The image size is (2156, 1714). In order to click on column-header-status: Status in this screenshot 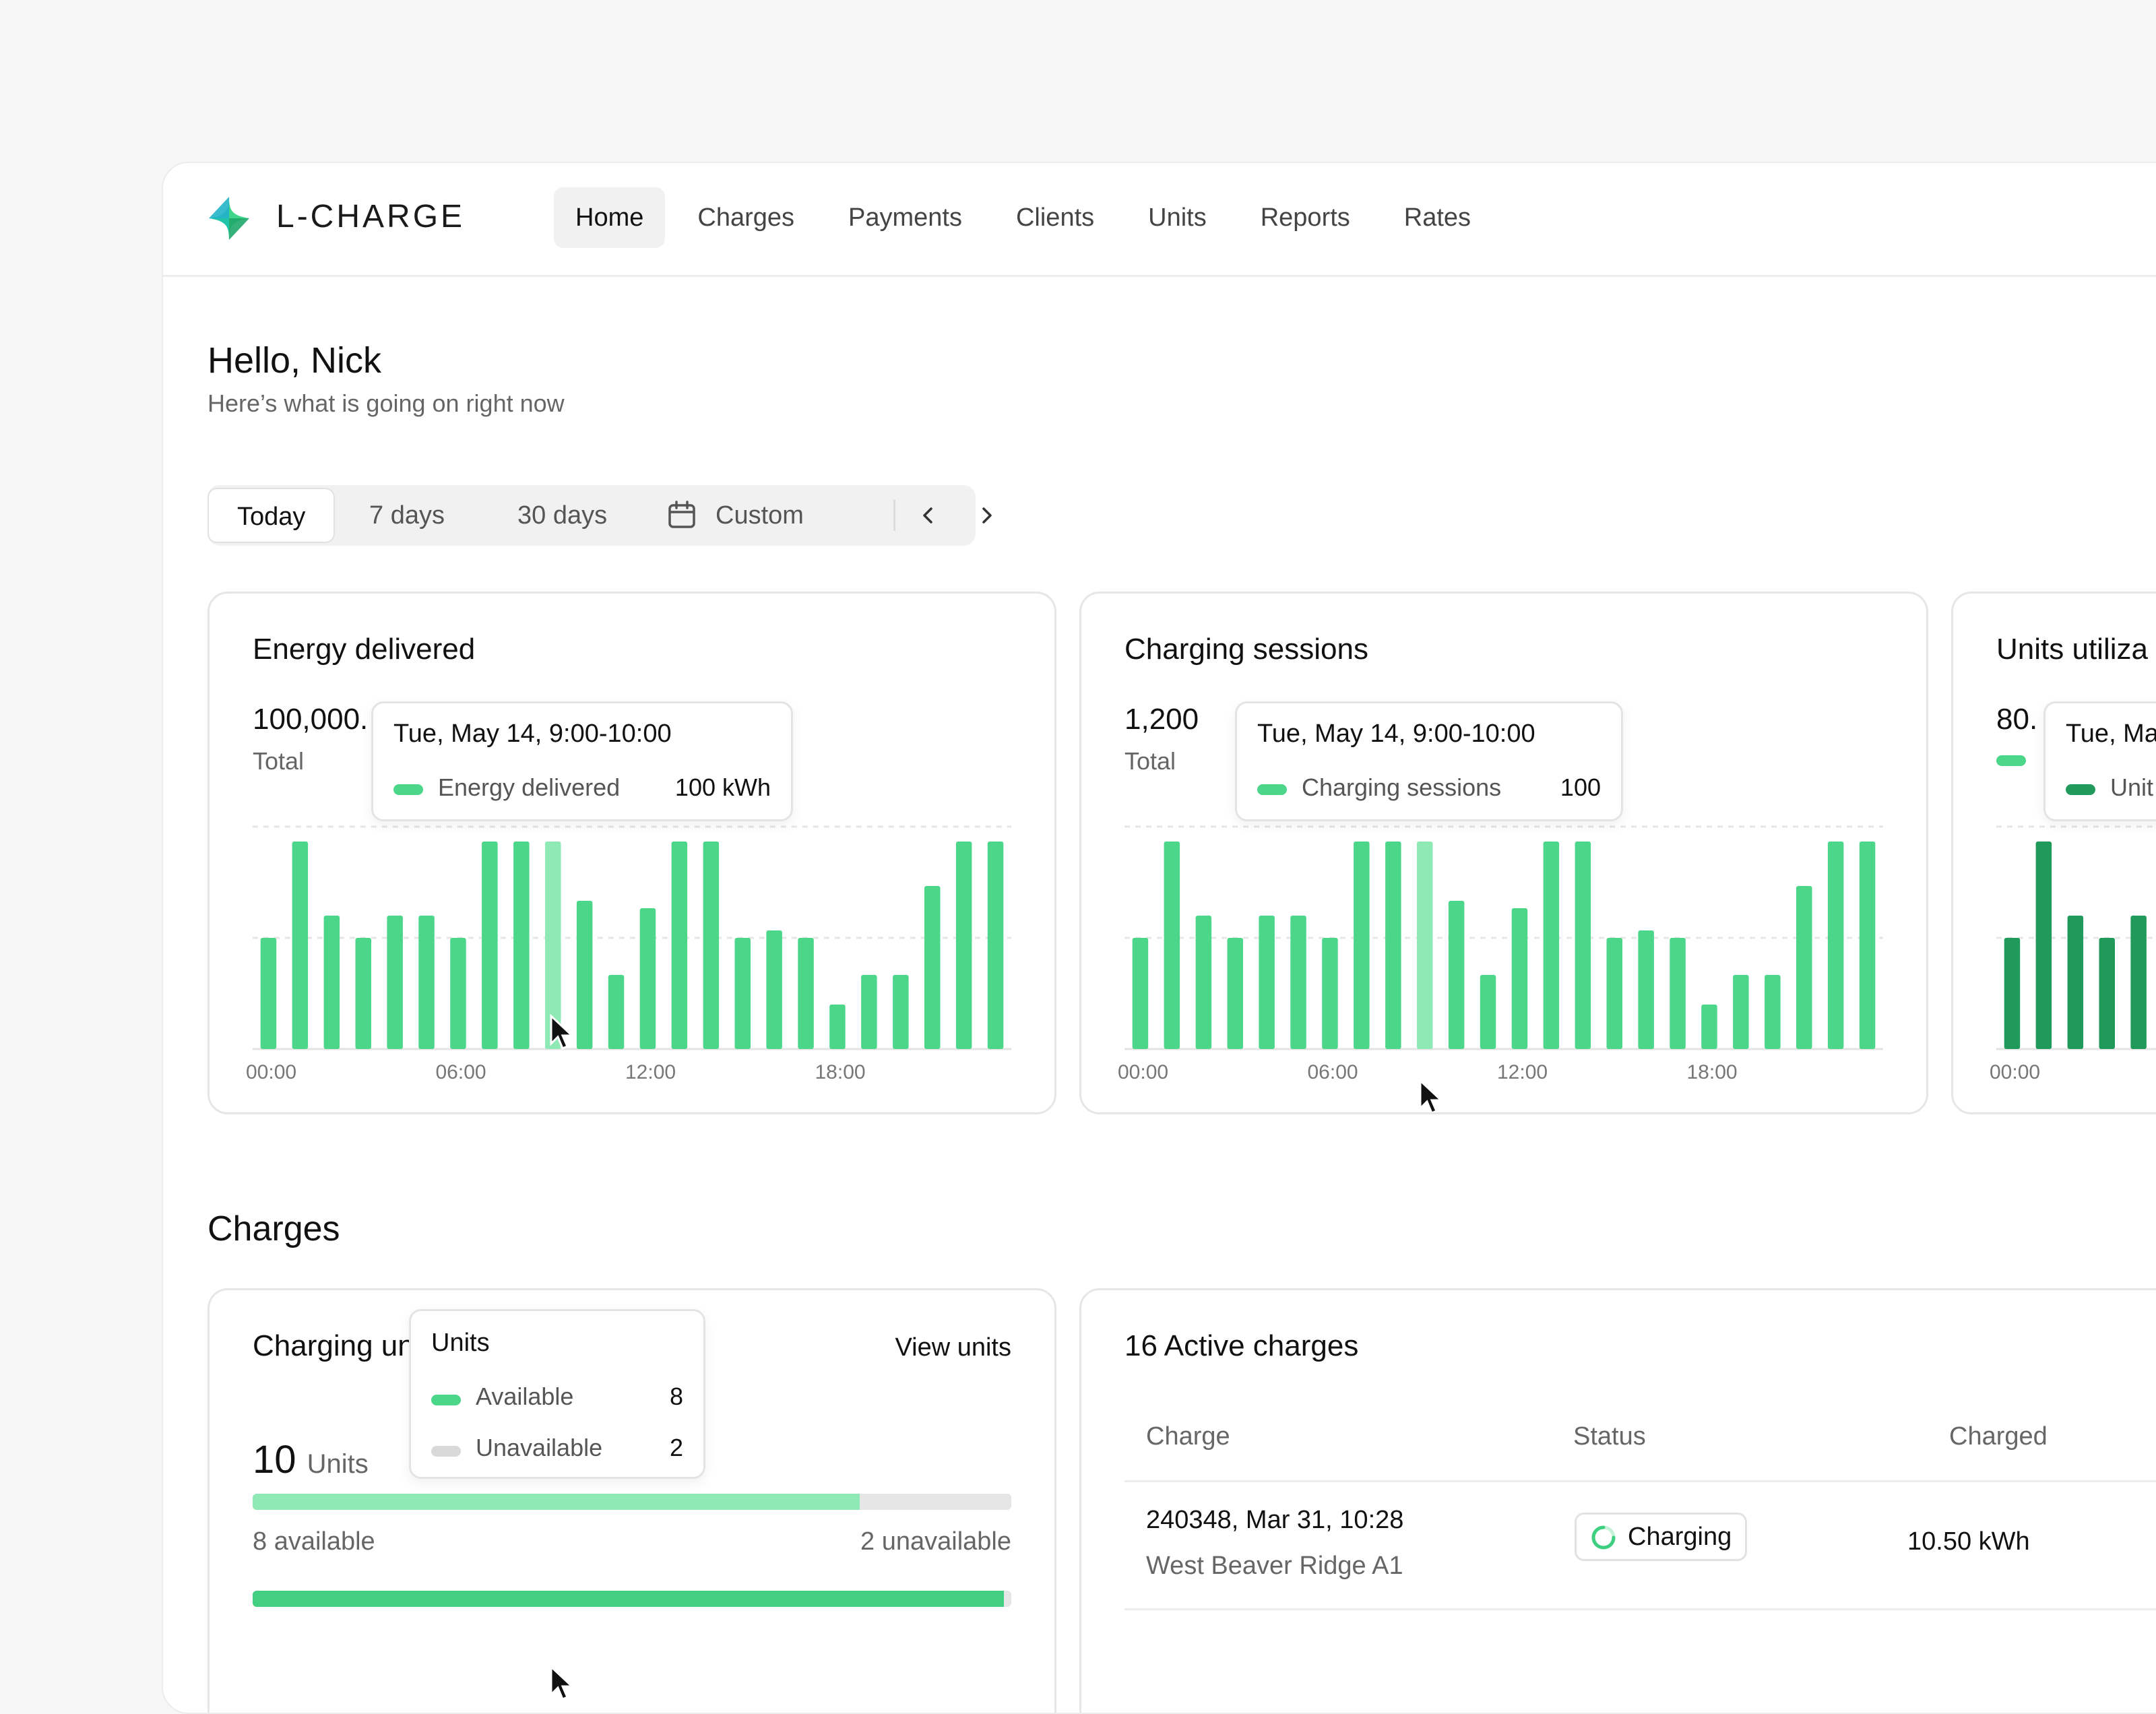, I will do `click(1609, 1437)`.